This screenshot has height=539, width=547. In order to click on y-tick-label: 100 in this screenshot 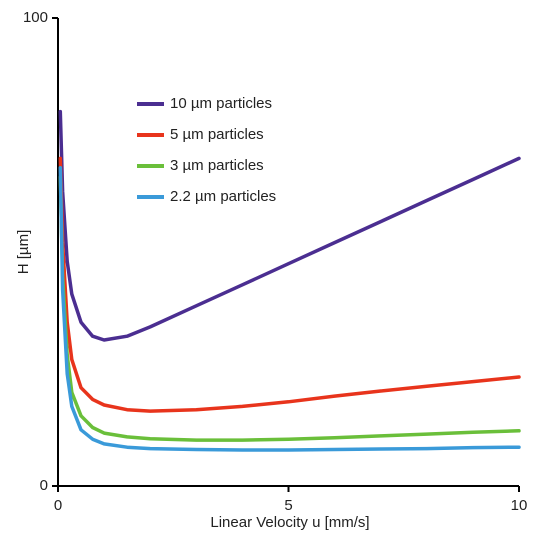, I will do `click(35, 17)`.